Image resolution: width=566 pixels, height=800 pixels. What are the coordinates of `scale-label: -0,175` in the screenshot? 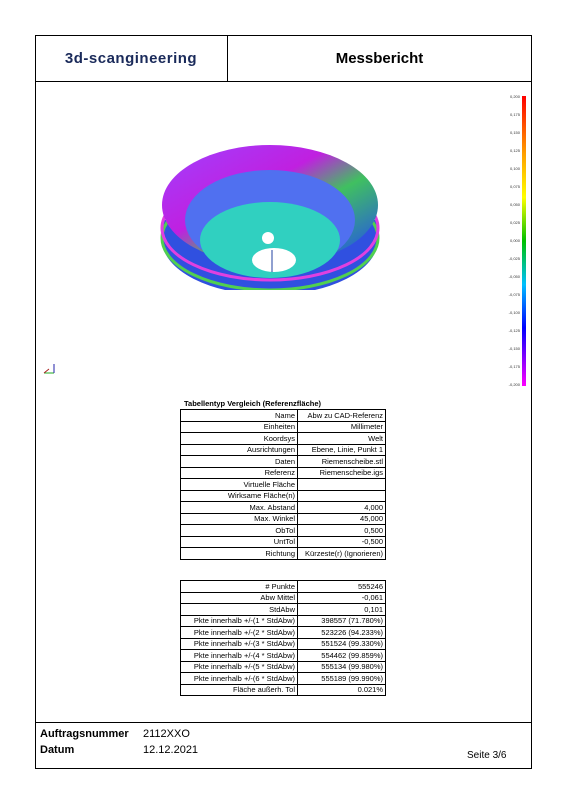 It's located at (515, 366).